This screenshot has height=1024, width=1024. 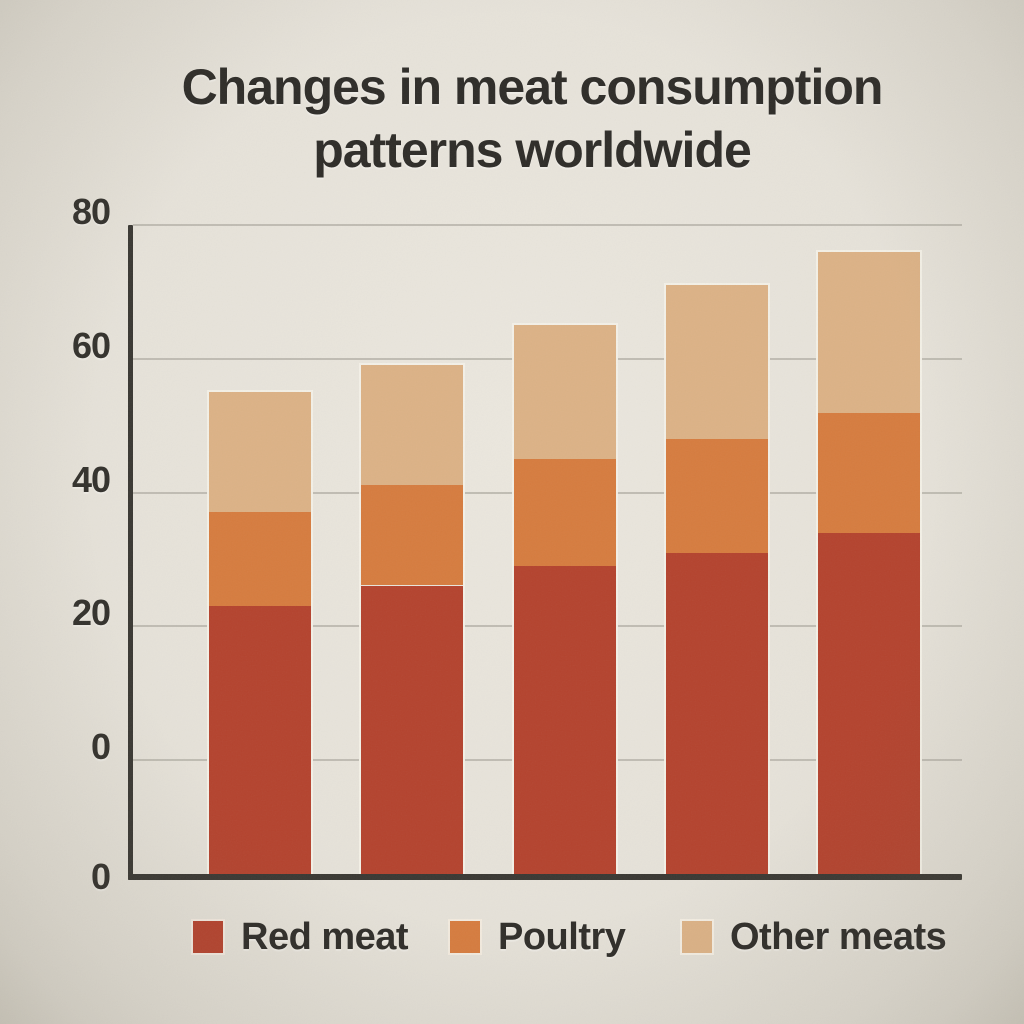 What do you see at coordinates (91, 612) in the screenshot?
I see `y-tick-label-20: 20` at bounding box center [91, 612].